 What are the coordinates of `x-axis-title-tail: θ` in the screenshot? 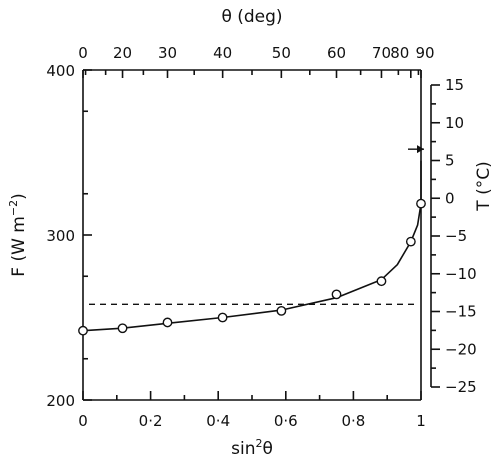 It's located at (267, 449).